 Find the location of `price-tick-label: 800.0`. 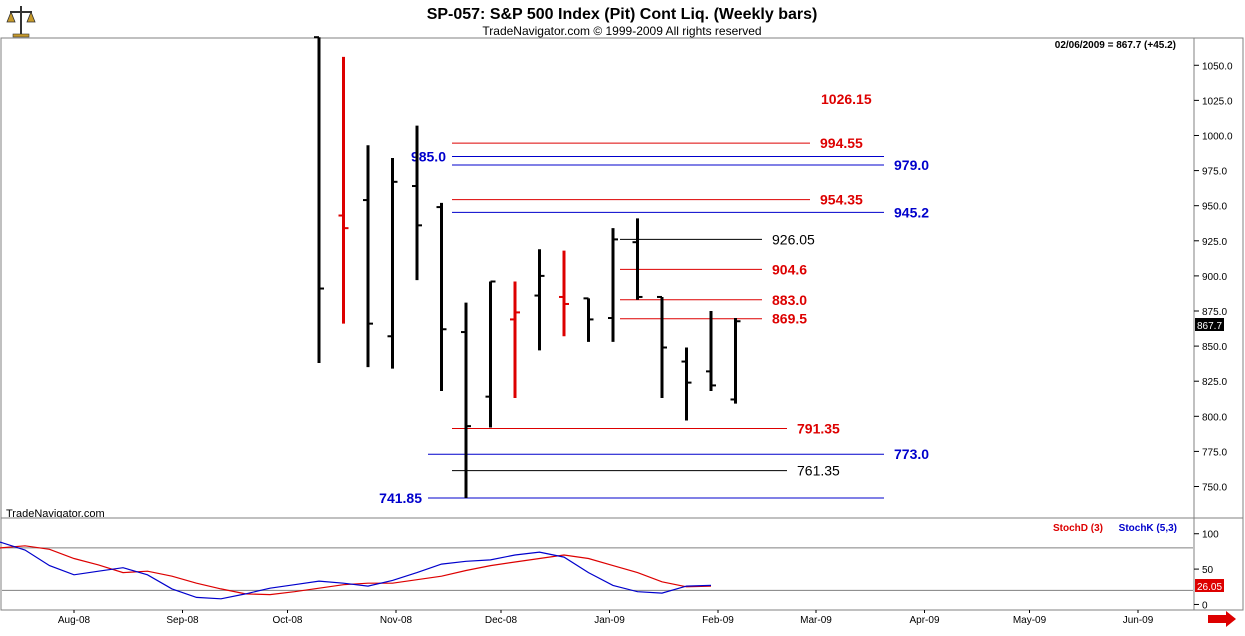

price-tick-label: 800.0 is located at coordinates (1214, 417).